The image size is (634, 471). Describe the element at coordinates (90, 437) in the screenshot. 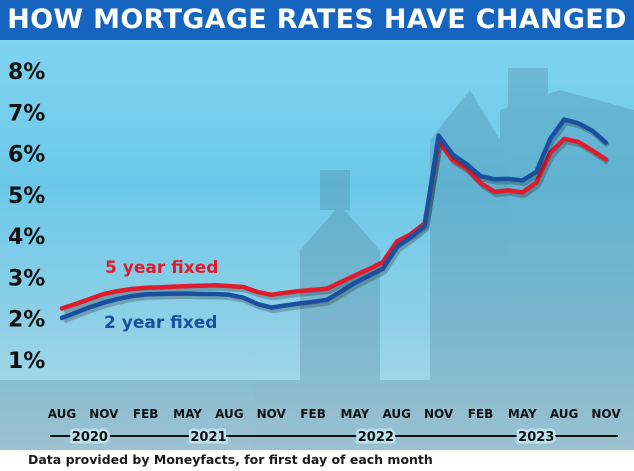

I see `year-label: 2020` at that location.